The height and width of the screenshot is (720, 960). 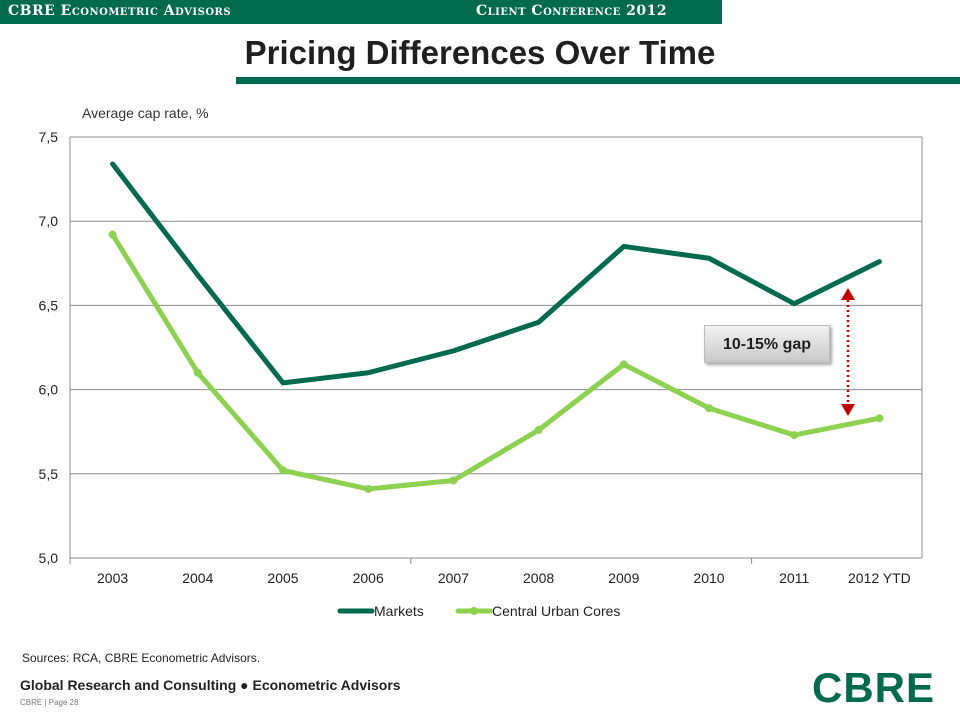 What do you see at coordinates (538, 578) in the screenshot?
I see `x-tick-label: 2008` at bounding box center [538, 578].